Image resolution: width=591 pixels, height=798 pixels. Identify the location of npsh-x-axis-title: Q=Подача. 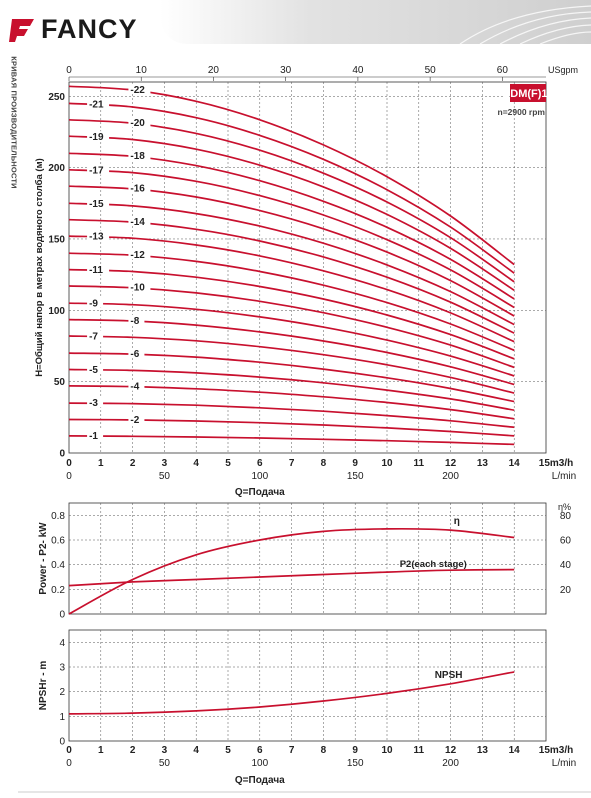
(260, 780).